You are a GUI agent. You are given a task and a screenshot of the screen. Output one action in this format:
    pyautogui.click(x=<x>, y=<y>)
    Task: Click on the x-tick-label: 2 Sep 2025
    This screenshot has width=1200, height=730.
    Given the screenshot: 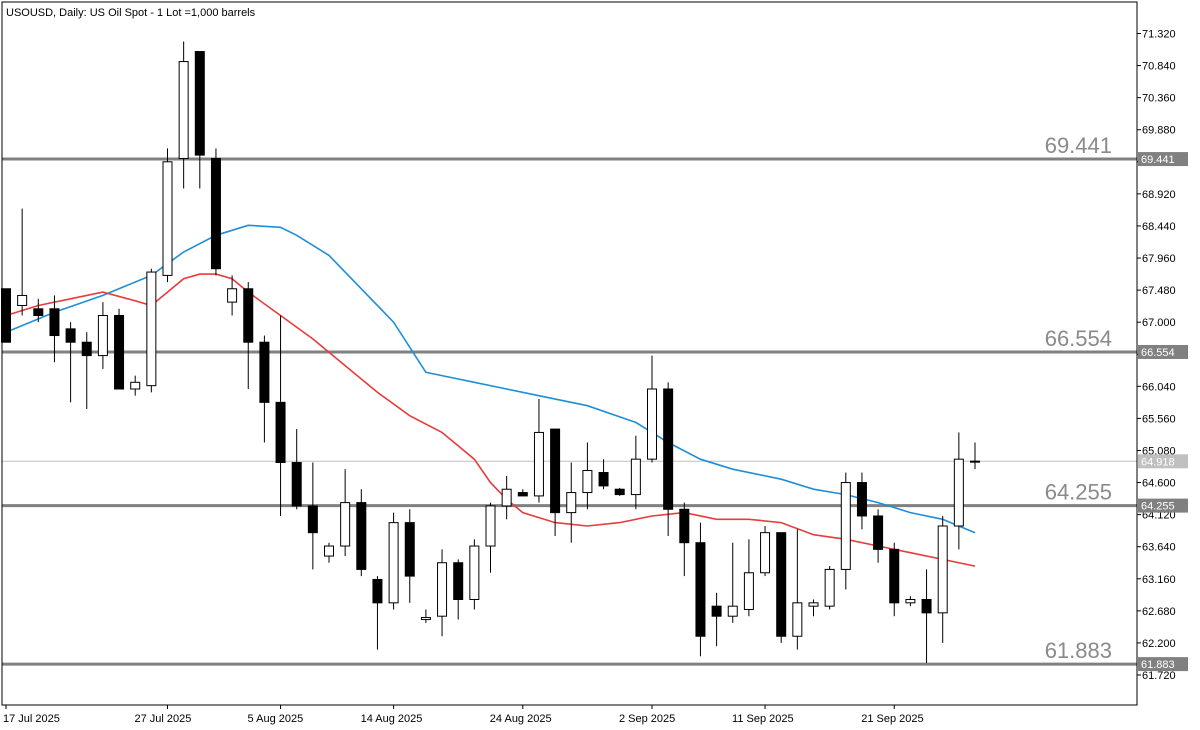 What is the action you would take?
    pyautogui.click(x=647, y=719)
    